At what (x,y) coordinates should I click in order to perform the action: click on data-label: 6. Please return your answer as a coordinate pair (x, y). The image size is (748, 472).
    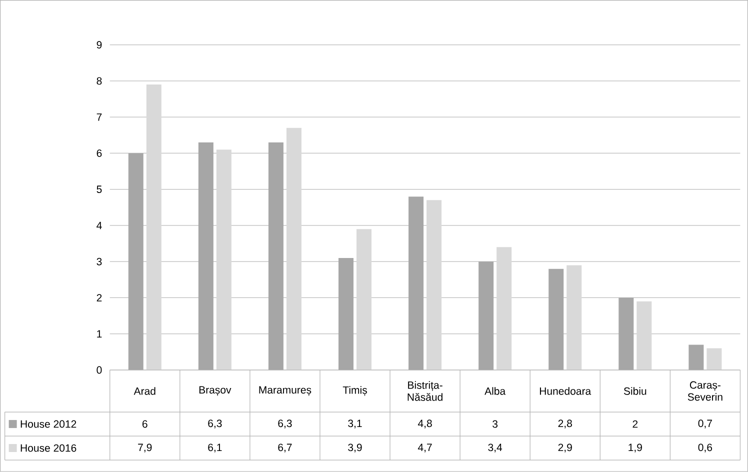
    Looking at the image, I should click on (145, 424).